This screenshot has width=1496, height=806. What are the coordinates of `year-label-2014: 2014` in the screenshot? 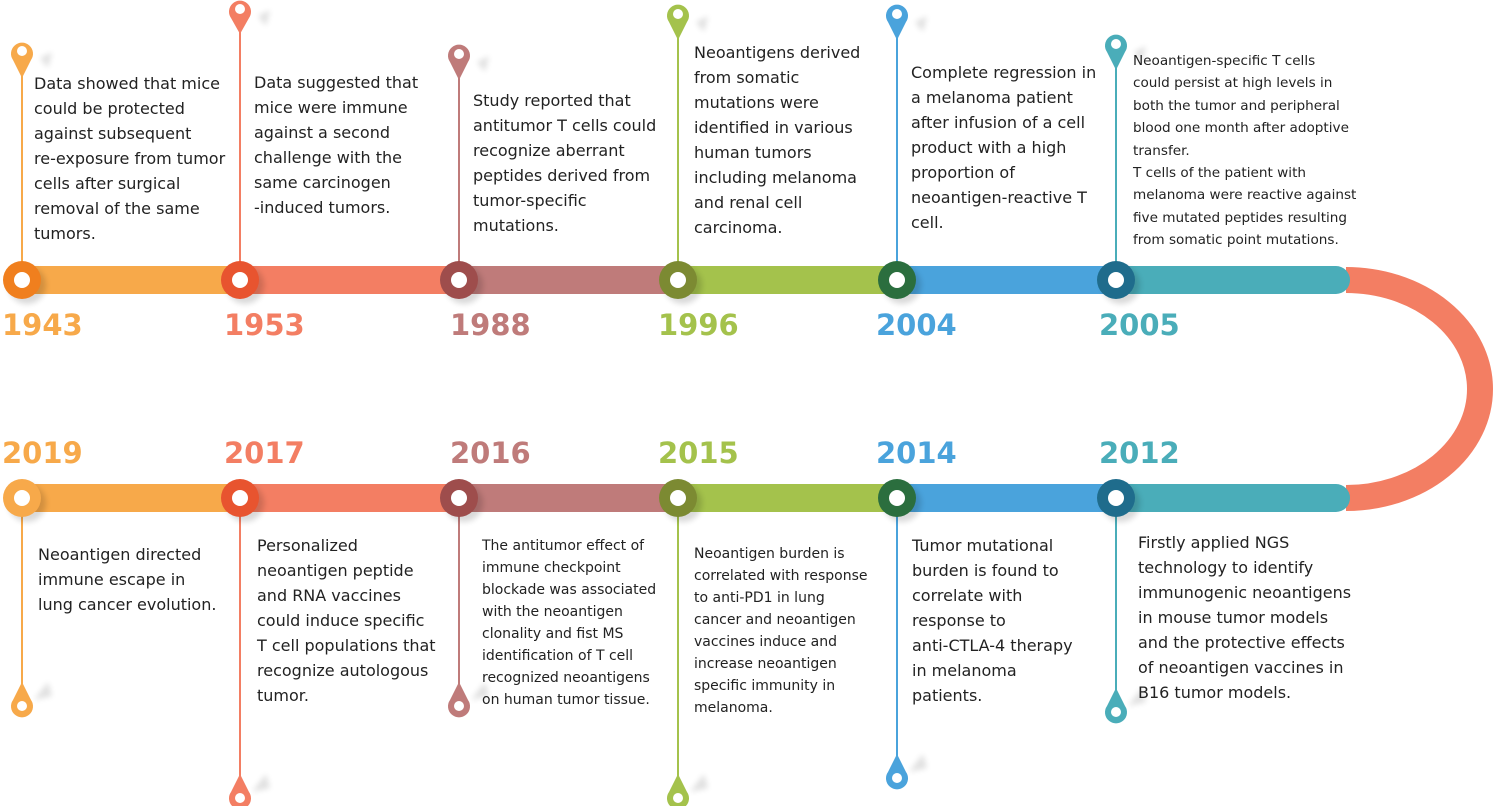 It's located at (916, 453).